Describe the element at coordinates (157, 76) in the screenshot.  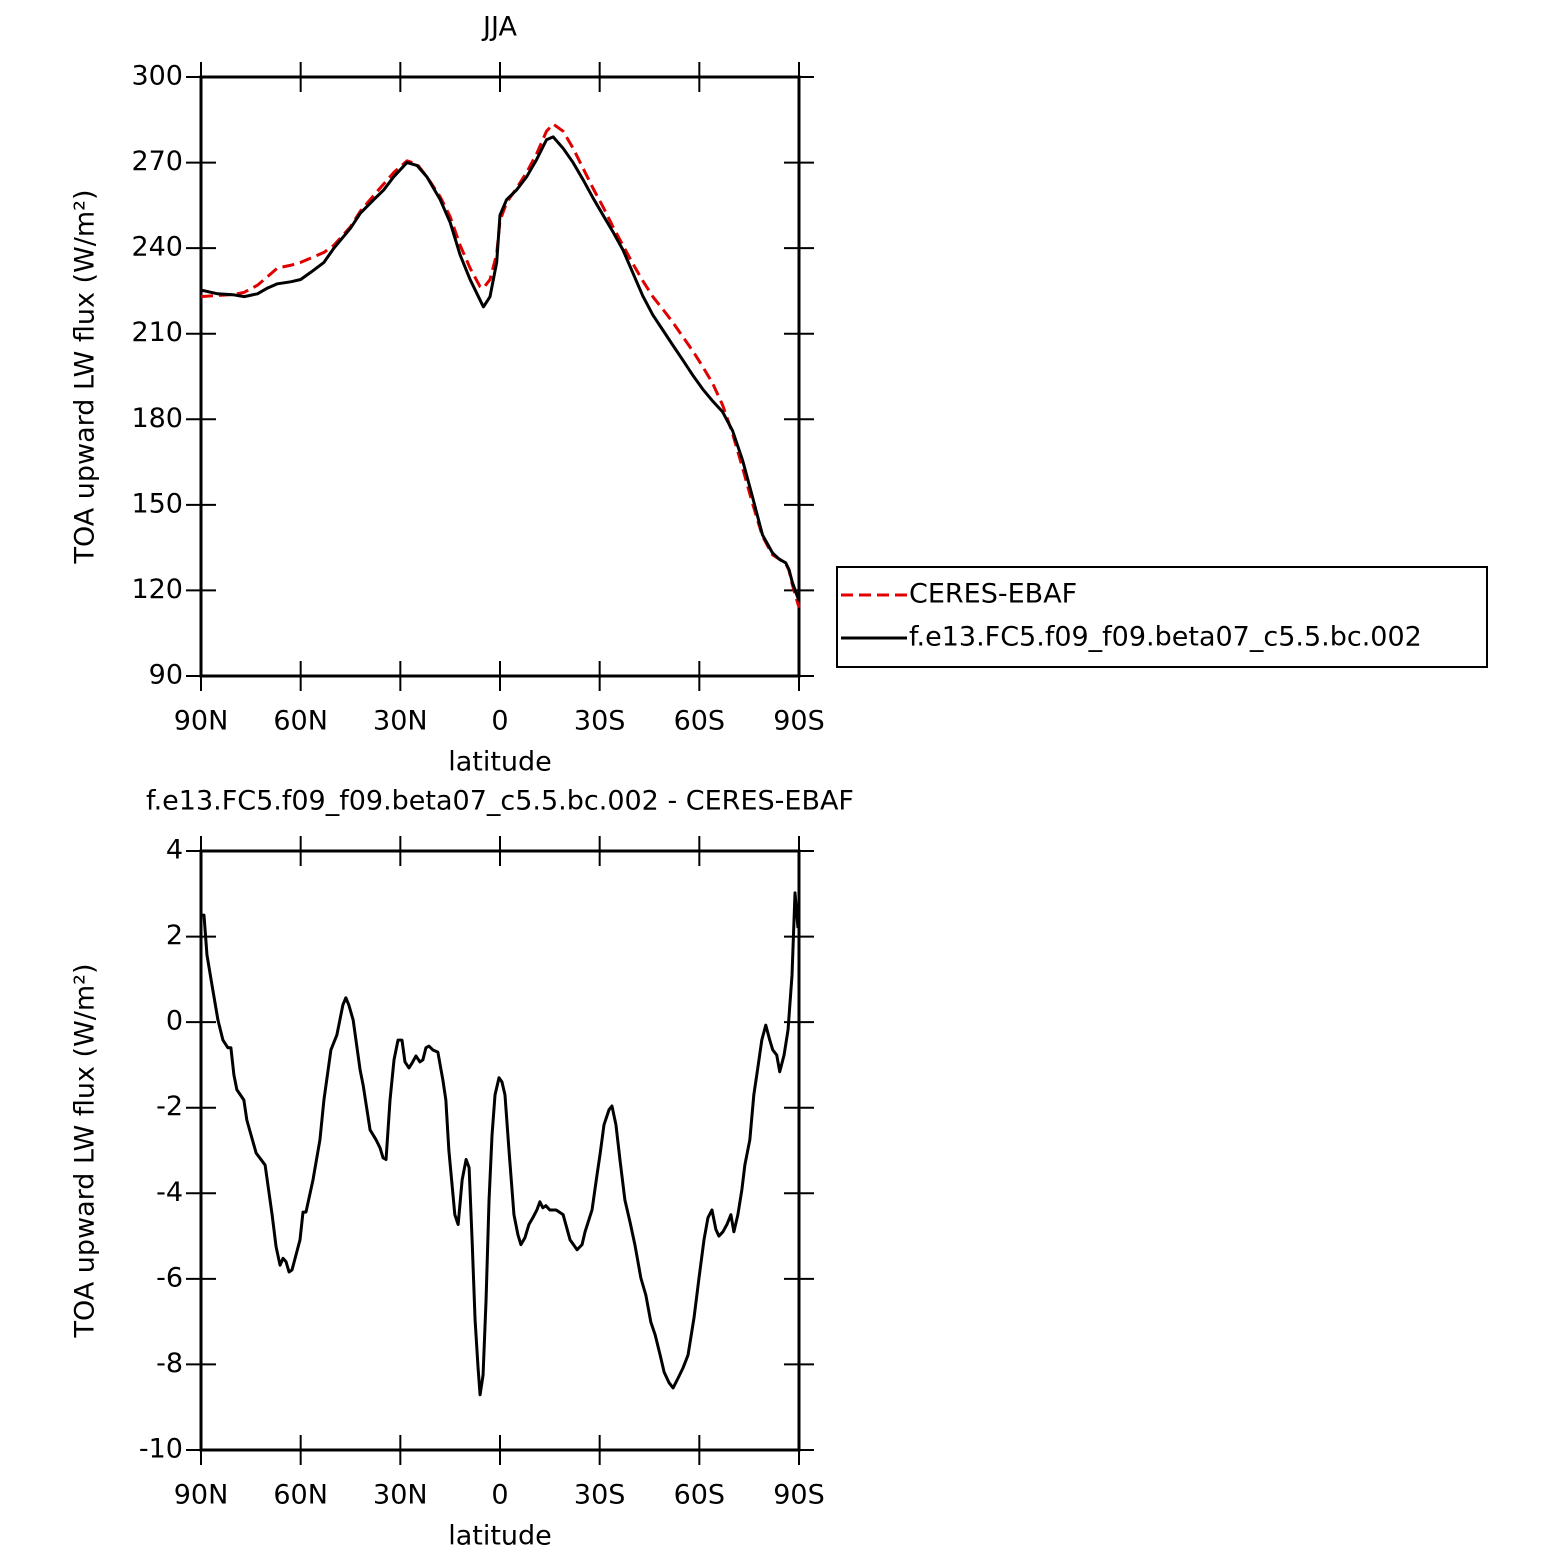
I see `y-tick-label: 300` at that location.